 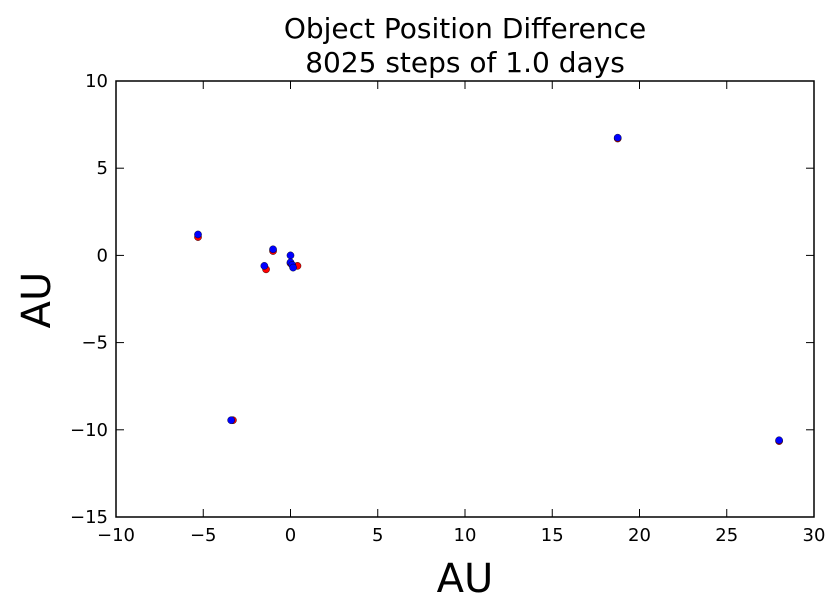 I want to click on y-tick-label: −5, so click(x=94, y=343).